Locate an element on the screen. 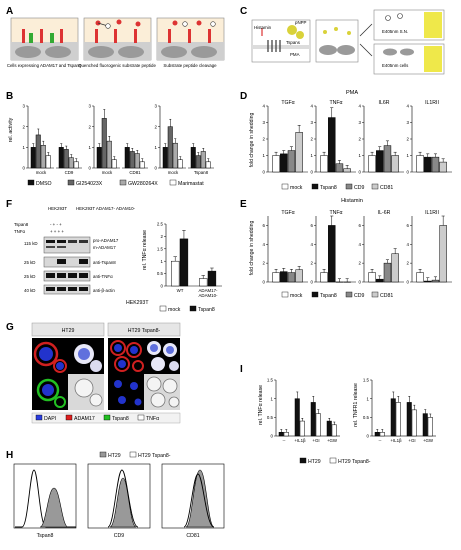 The height and width of the screenshot is (550, 461). mw-40: 40 kD is located at coordinates (29, 290).